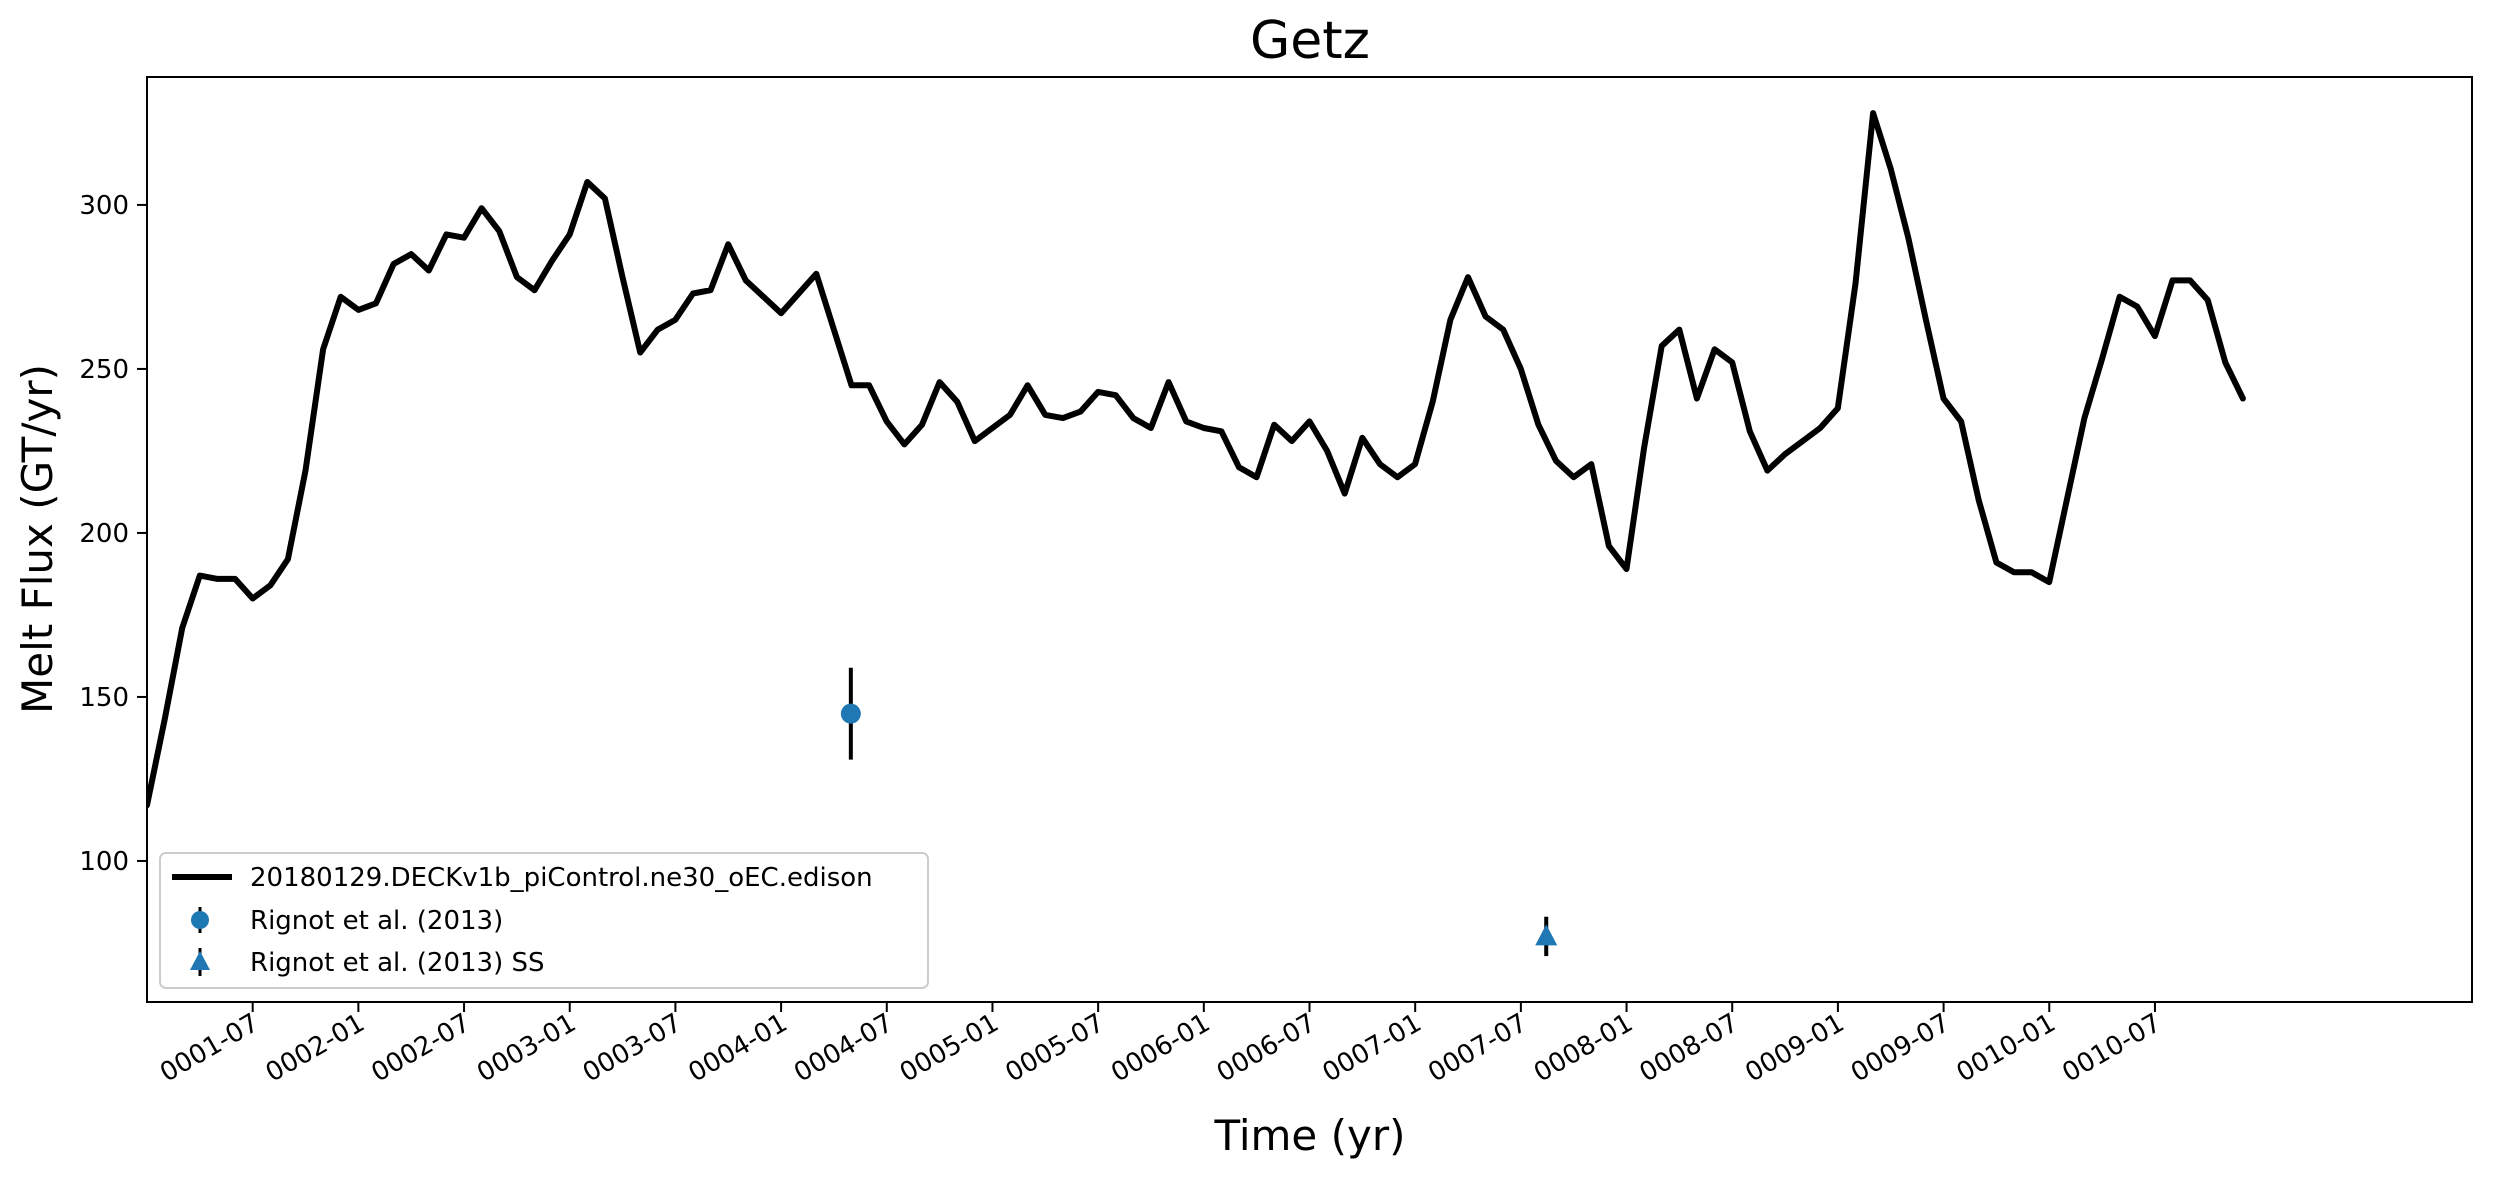 This screenshot has height=1178, width=2495. What do you see at coordinates (315, 1048) in the screenshot?
I see `x-tick-label: 0002-01` at bounding box center [315, 1048].